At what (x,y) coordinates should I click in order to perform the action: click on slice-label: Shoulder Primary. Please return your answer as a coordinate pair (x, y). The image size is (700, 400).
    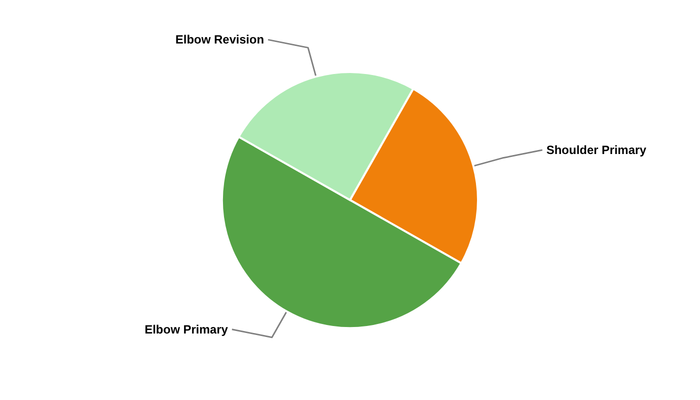
    Looking at the image, I should click on (596, 150).